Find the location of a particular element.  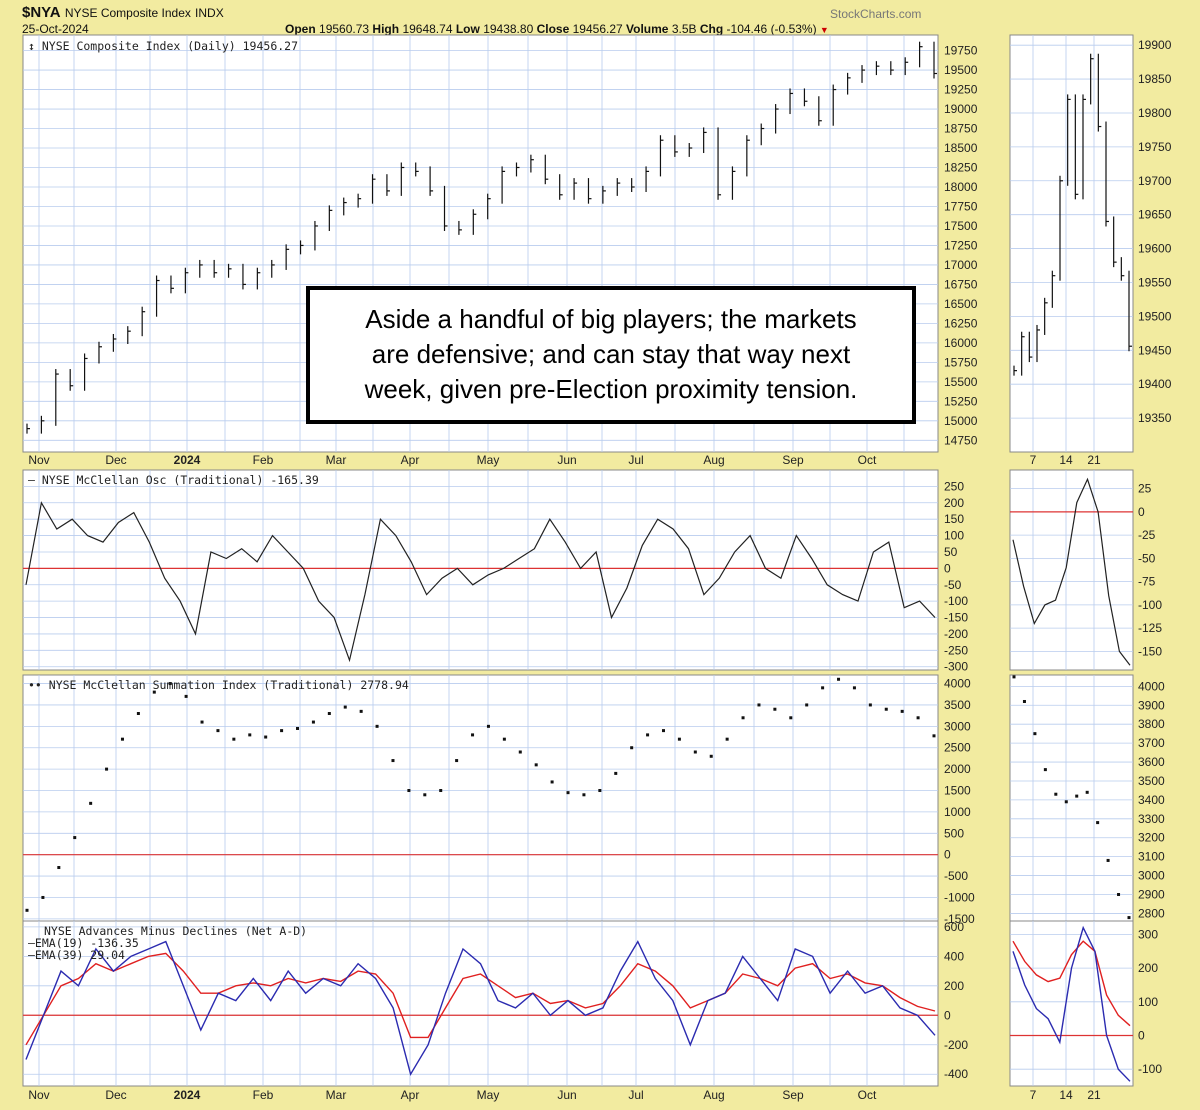

y-tick-label: -500 is located at coordinates (956, 876).